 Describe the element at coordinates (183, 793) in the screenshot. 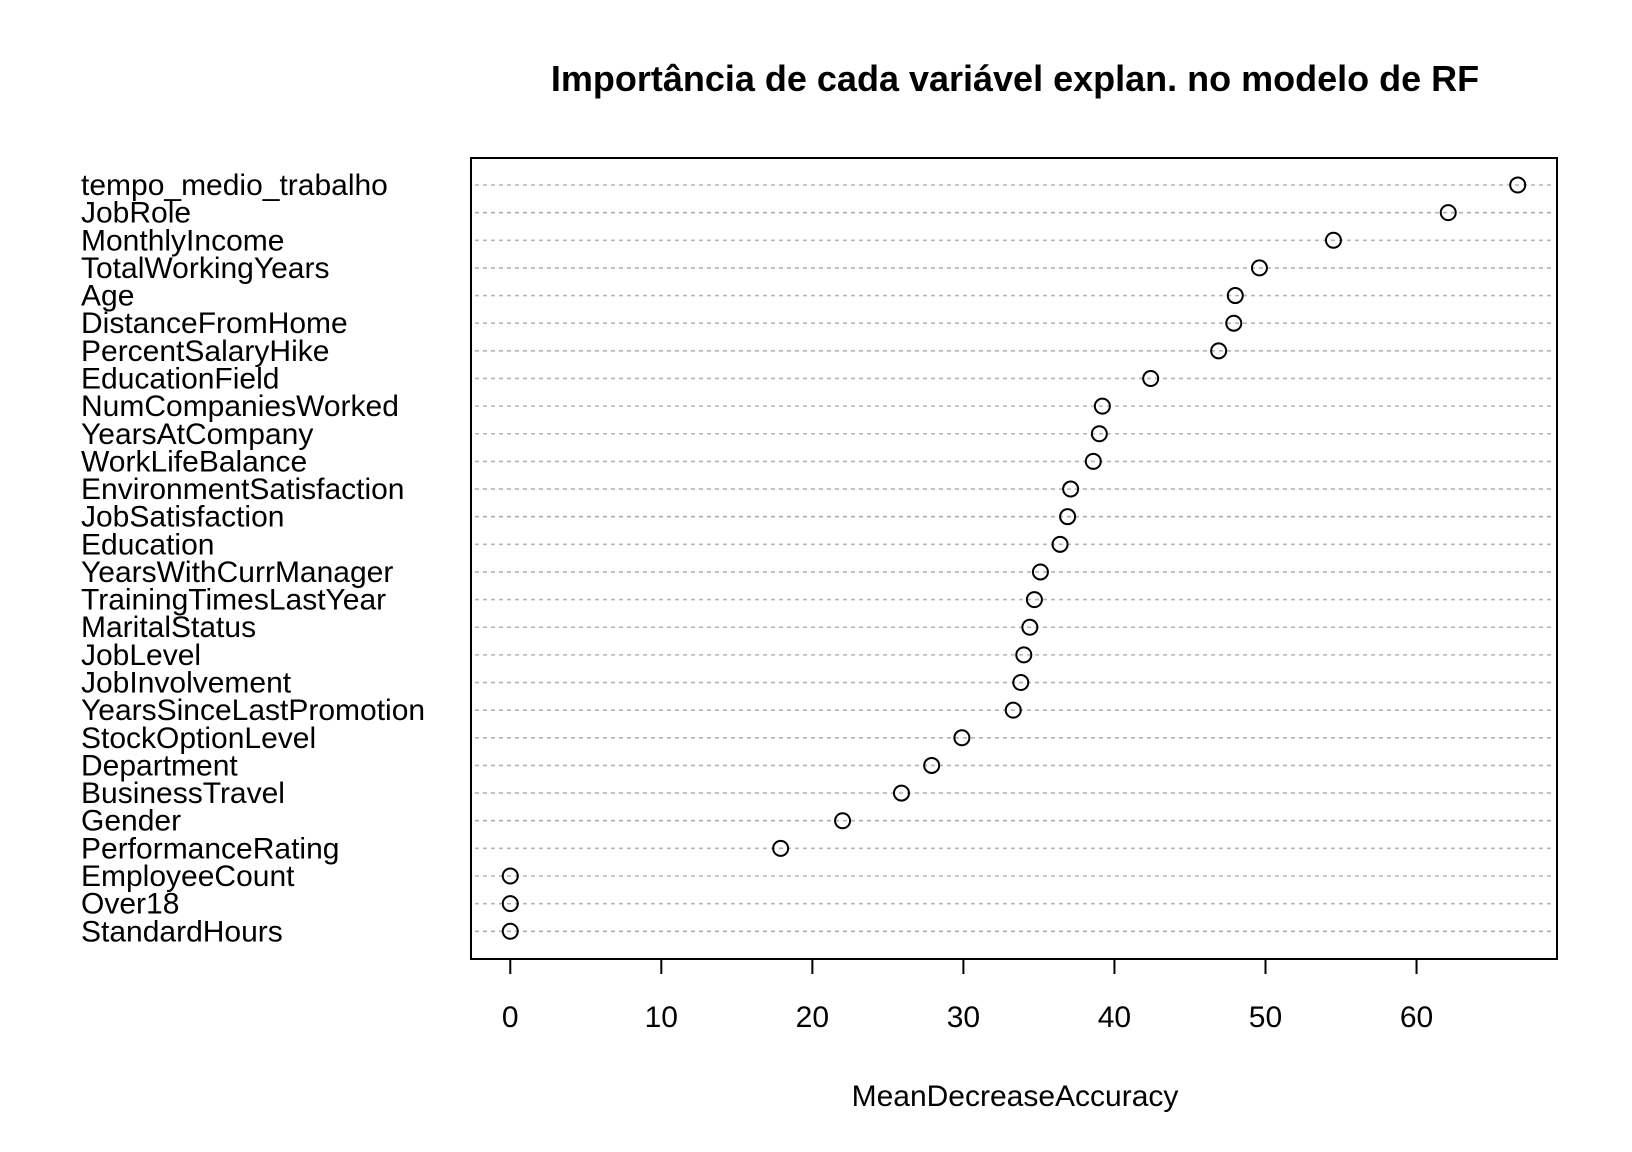

I see `category-label: BusinessTravel` at that location.